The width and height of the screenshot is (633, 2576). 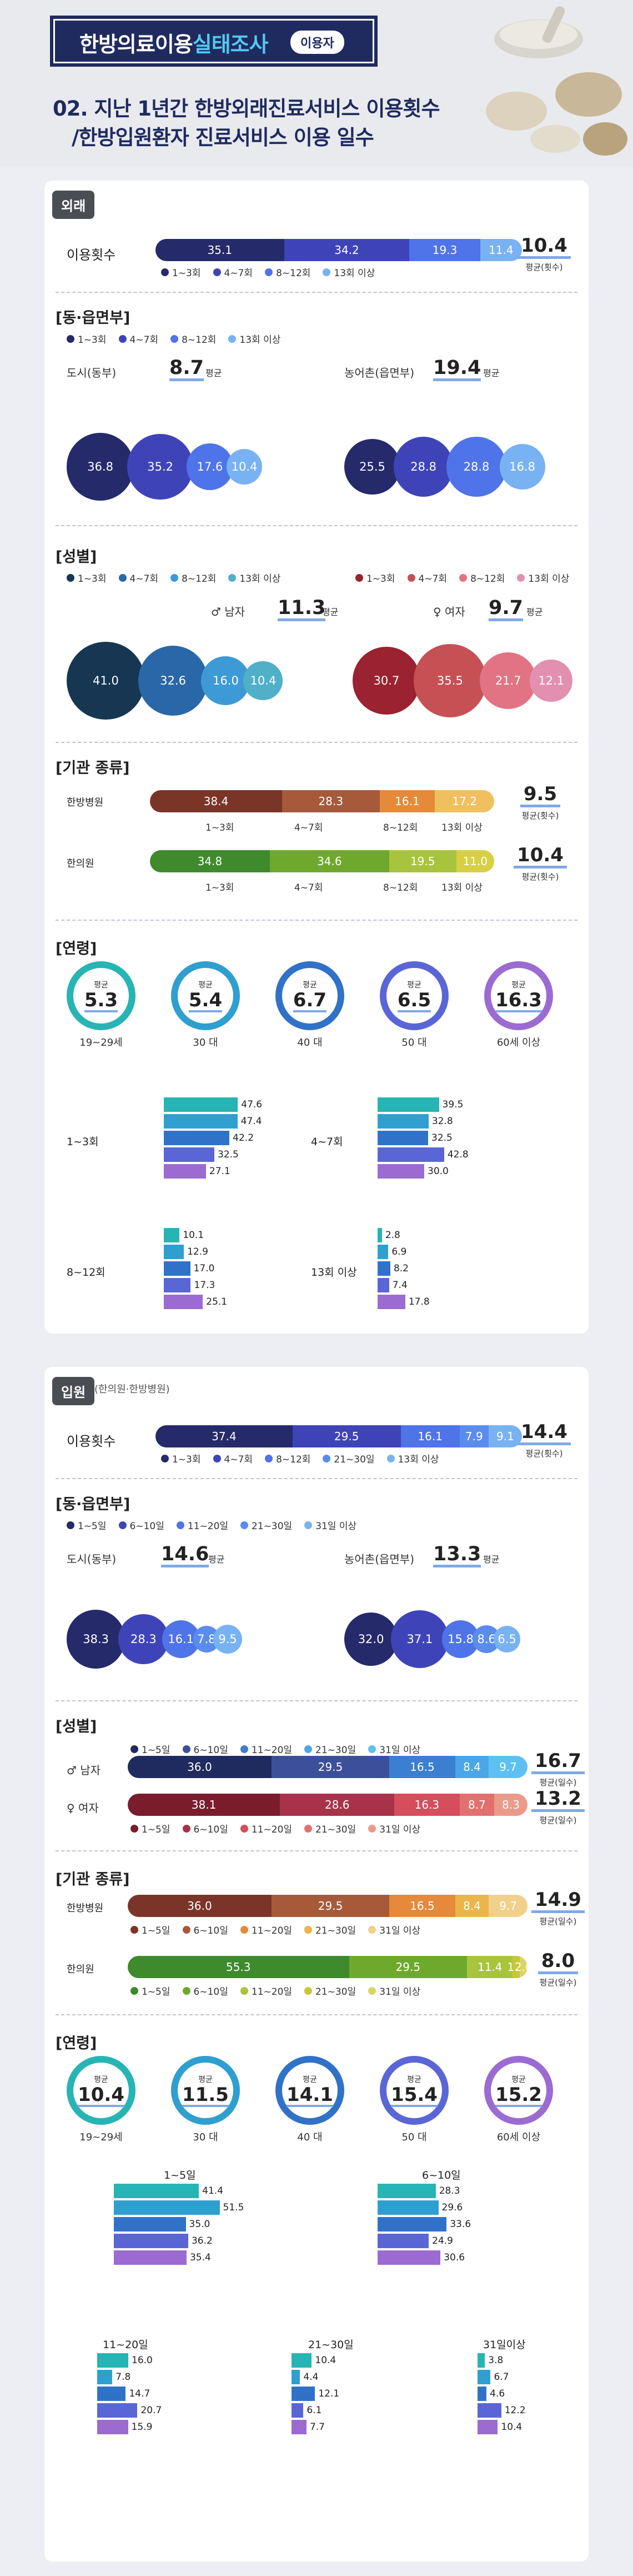 I want to click on clinic-bar-seg-3: 19.5, so click(x=422, y=861).